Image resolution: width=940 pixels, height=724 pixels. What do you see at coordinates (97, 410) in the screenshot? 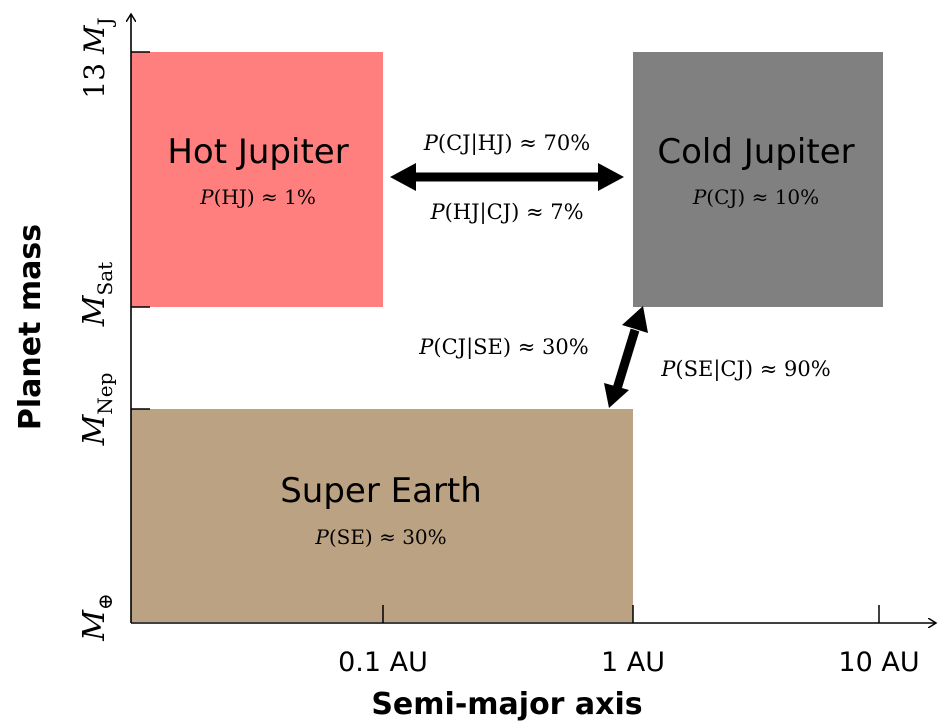
I see `y-tick-label-neptune: MNep` at bounding box center [97, 410].